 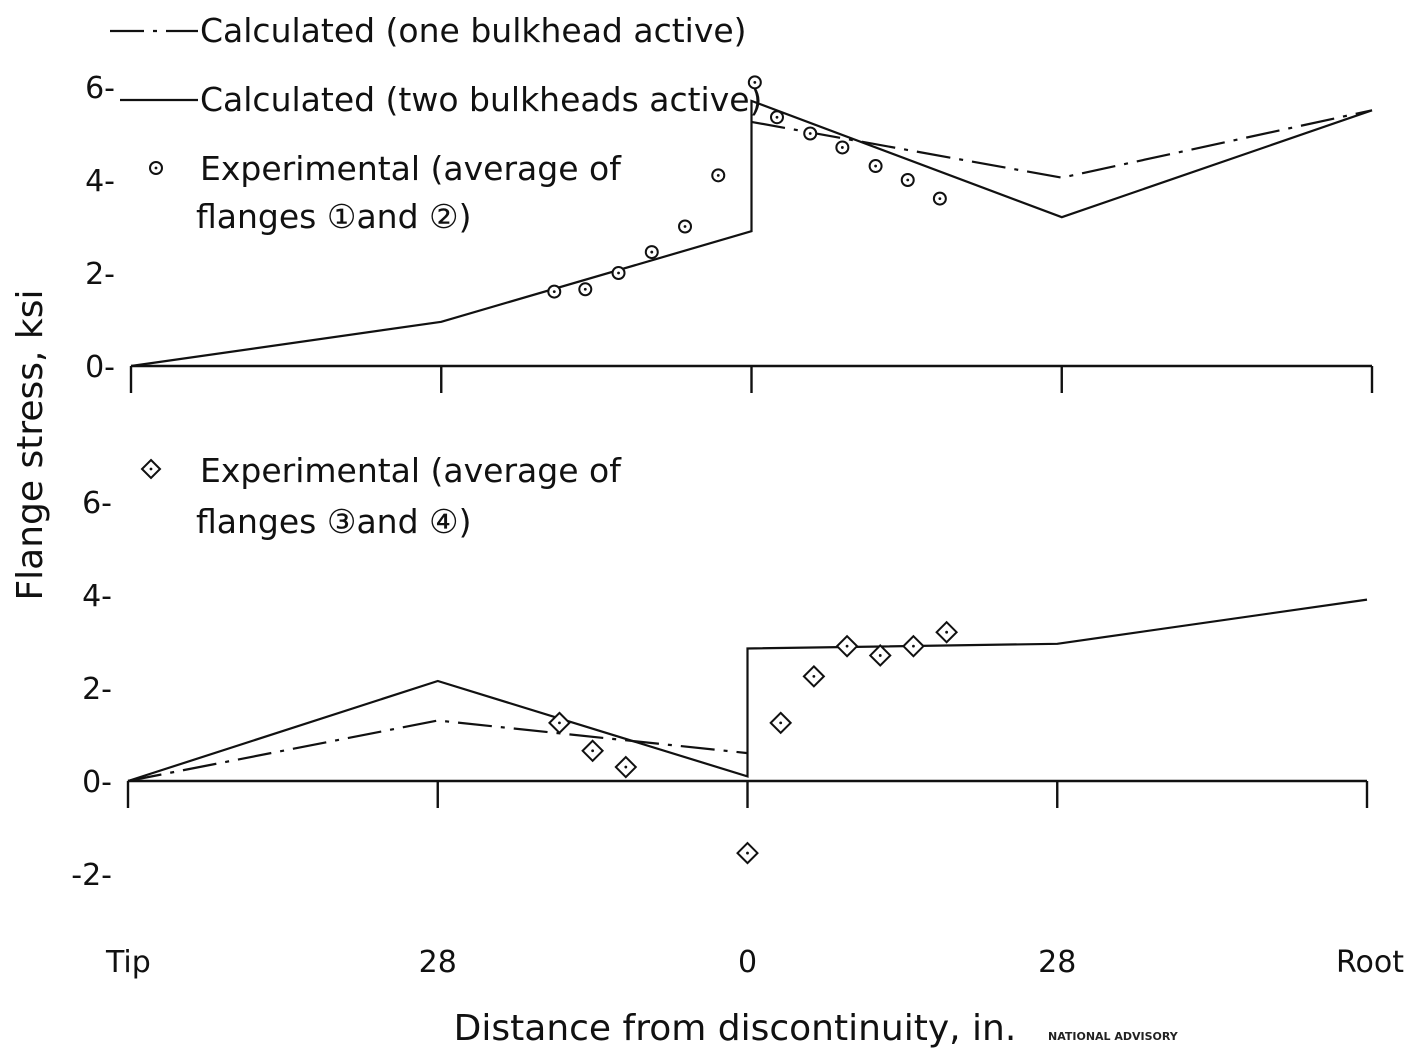 I want to click on x-tick-label-0: Tip, so click(x=128, y=962).